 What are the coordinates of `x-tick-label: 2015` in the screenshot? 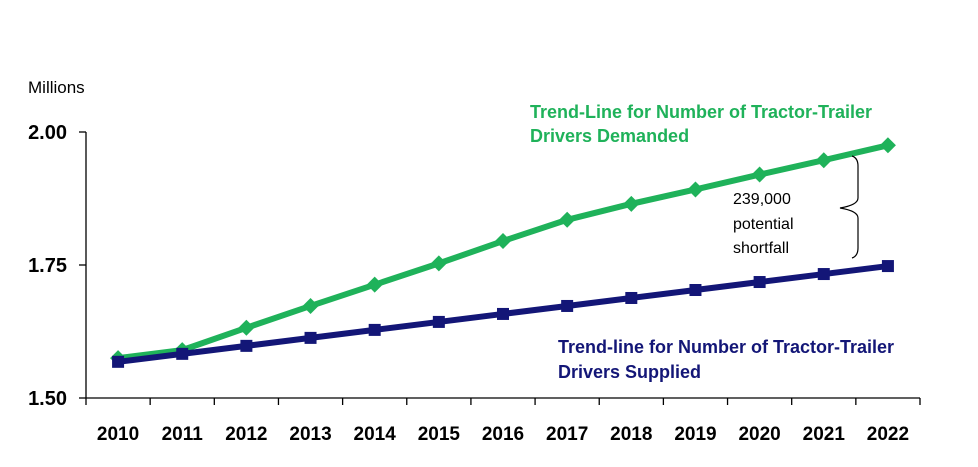 It's located at (439, 434).